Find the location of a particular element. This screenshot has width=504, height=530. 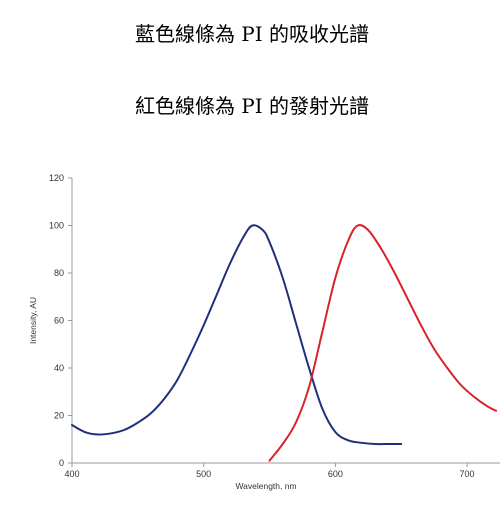

y-tick-label: 100 is located at coordinates (56, 226).